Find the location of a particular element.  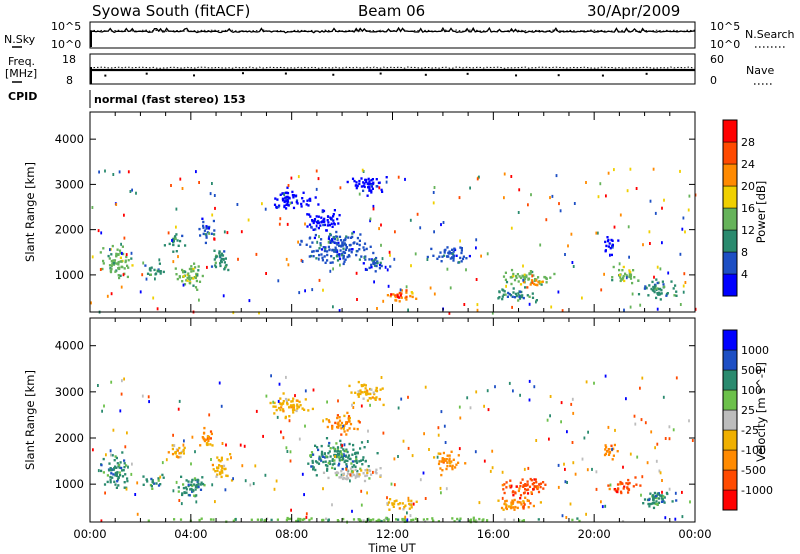

power-colorbar-label: Power [dB] is located at coordinates (761, 212).